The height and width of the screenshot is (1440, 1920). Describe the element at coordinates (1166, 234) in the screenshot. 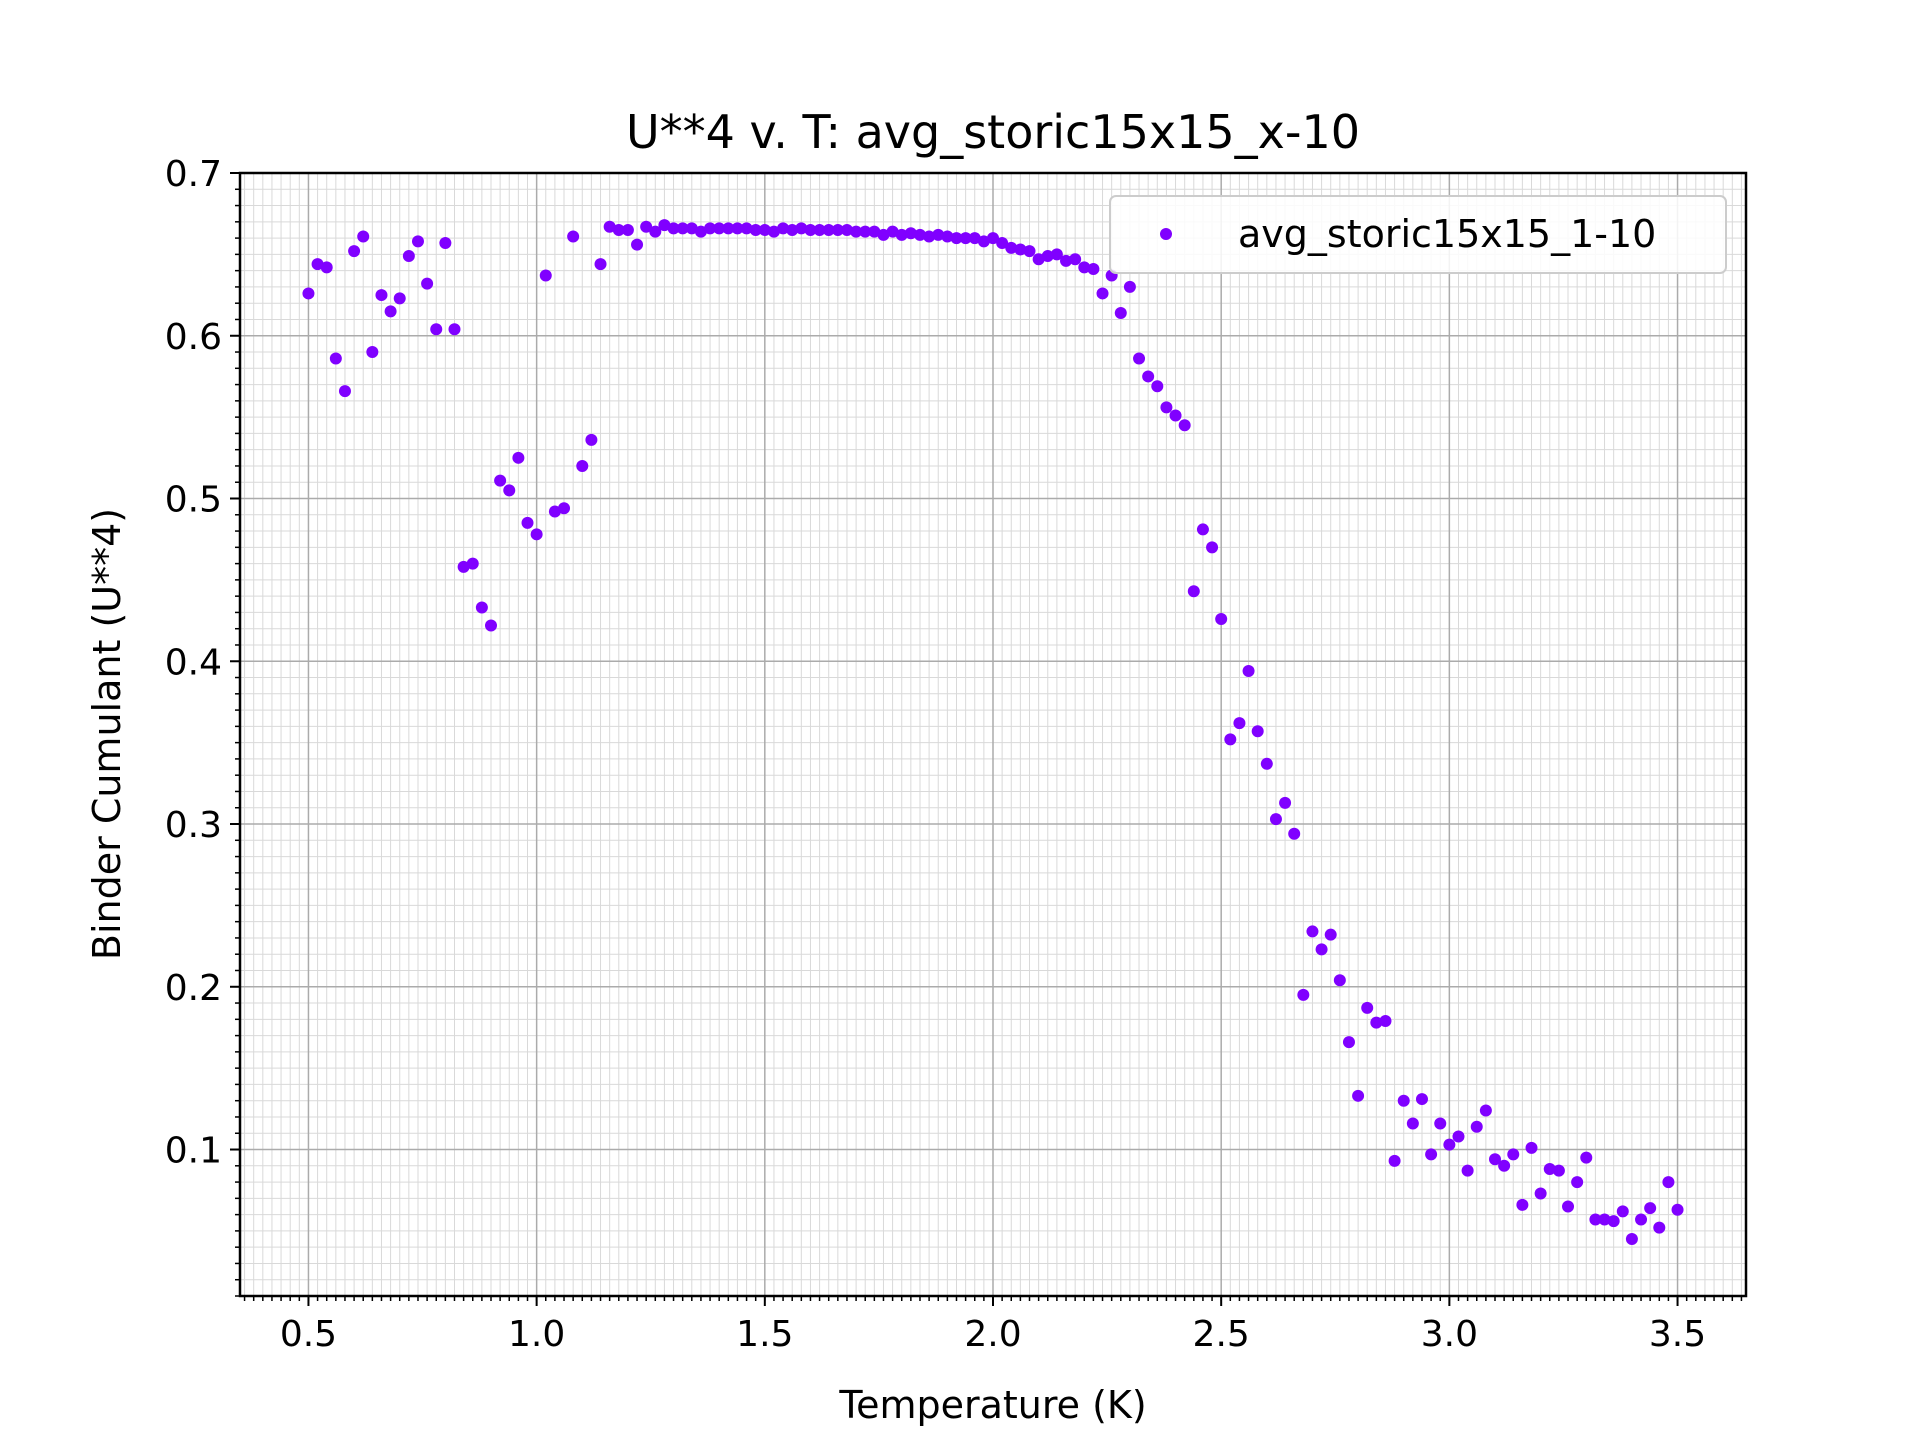

I see `legend-marker` at that location.